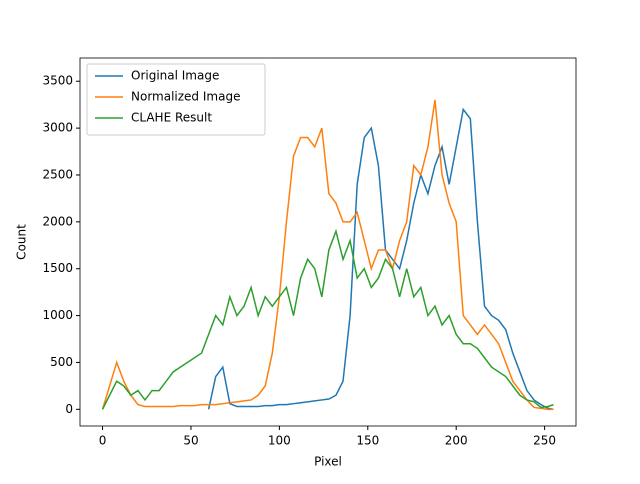  I want to click on y-axis-label: Count, so click(22, 242).